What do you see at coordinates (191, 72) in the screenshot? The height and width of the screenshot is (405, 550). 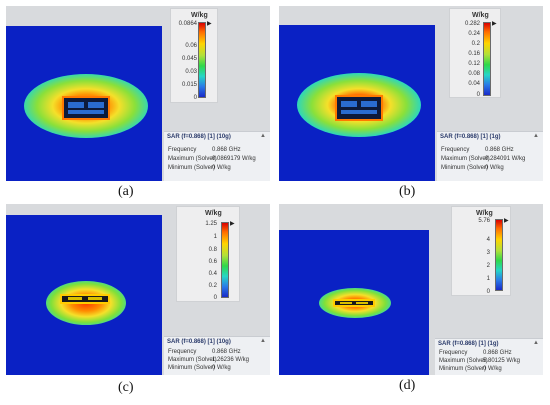 I see `scale-tick: 0.03` at bounding box center [191, 72].